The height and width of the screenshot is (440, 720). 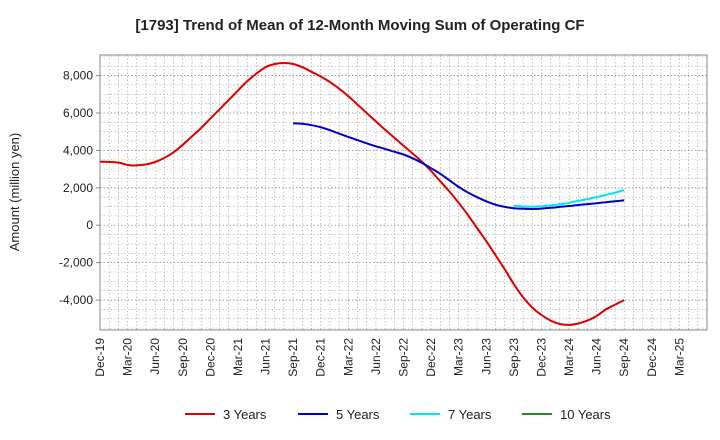 I want to click on y-tick-label: 0, so click(x=89, y=225).